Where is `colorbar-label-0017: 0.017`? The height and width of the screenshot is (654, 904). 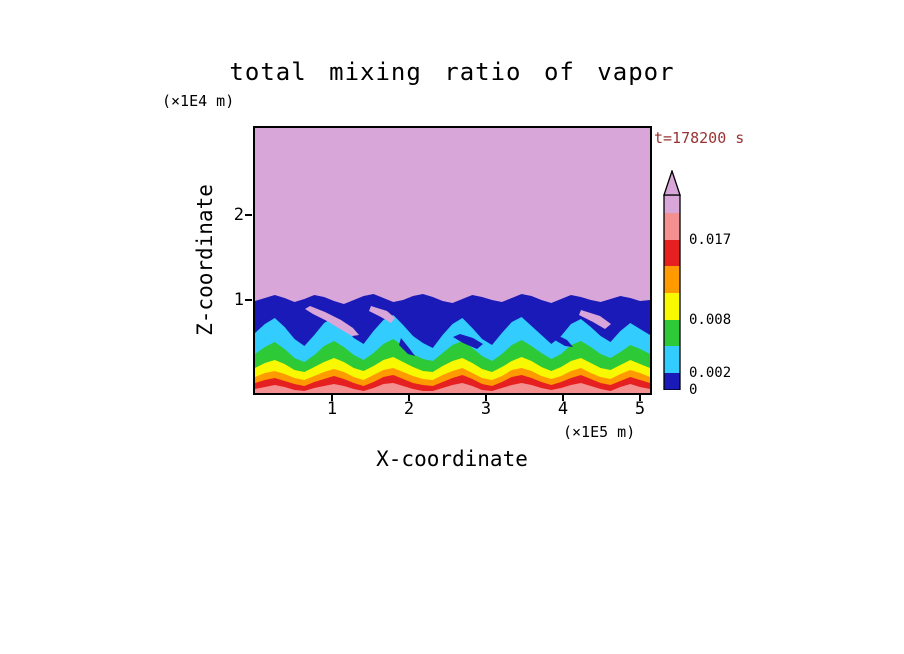 colorbar-label-0017: 0.017 is located at coordinates (710, 240).